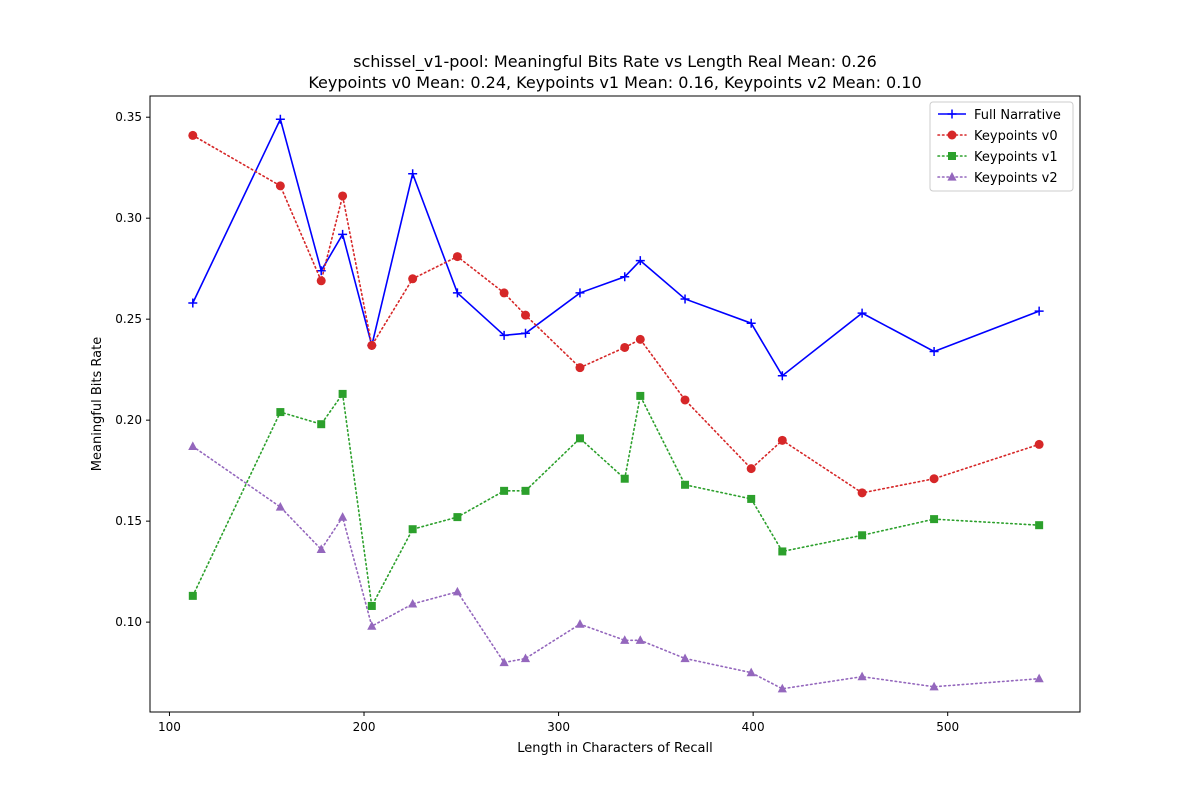 This screenshot has height=800, width=1200. I want to click on legend-label-keypoints-v2: Keypoints v2, so click(1016, 178).